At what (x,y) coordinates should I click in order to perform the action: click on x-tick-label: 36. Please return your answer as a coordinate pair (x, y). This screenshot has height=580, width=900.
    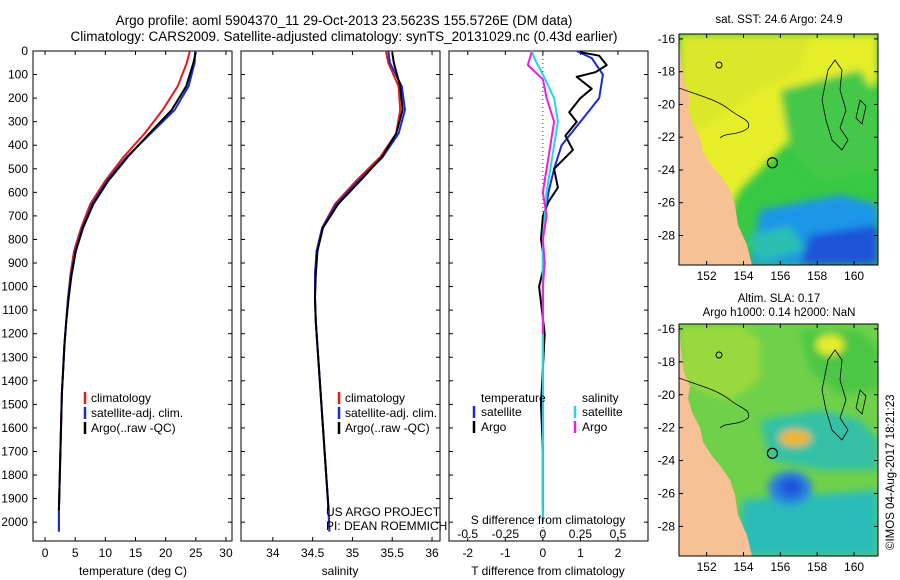
    Looking at the image, I should click on (432, 553).